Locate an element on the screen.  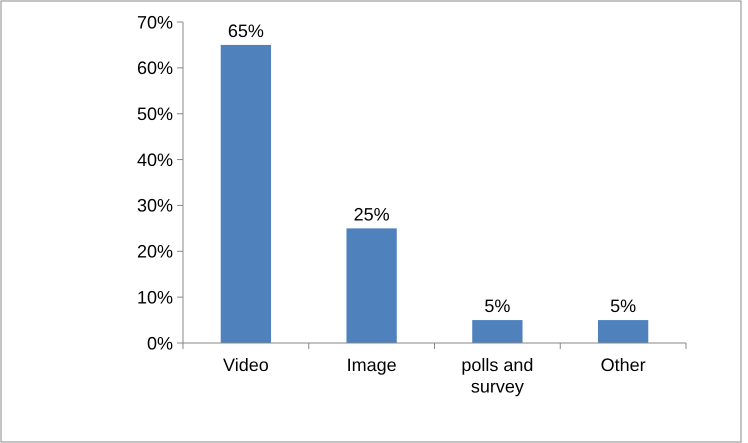
data-label: 65% is located at coordinates (246, 30).